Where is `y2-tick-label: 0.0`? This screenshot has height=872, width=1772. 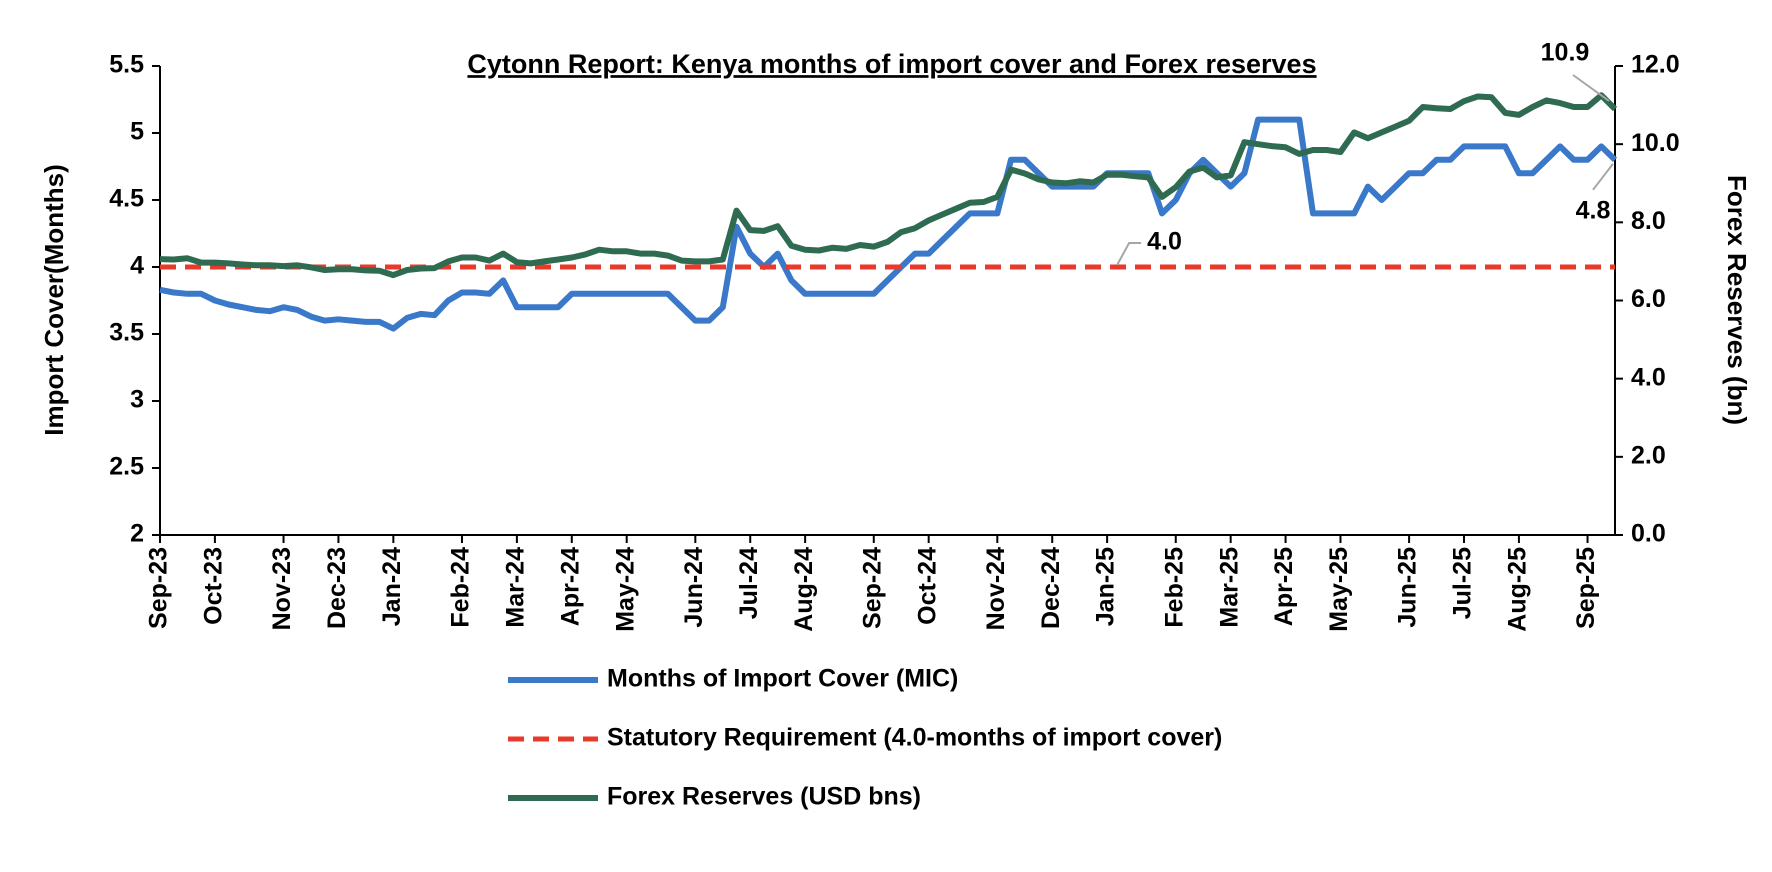 y2-tick-label: 0.0 is located at coordinates (1648, 534).